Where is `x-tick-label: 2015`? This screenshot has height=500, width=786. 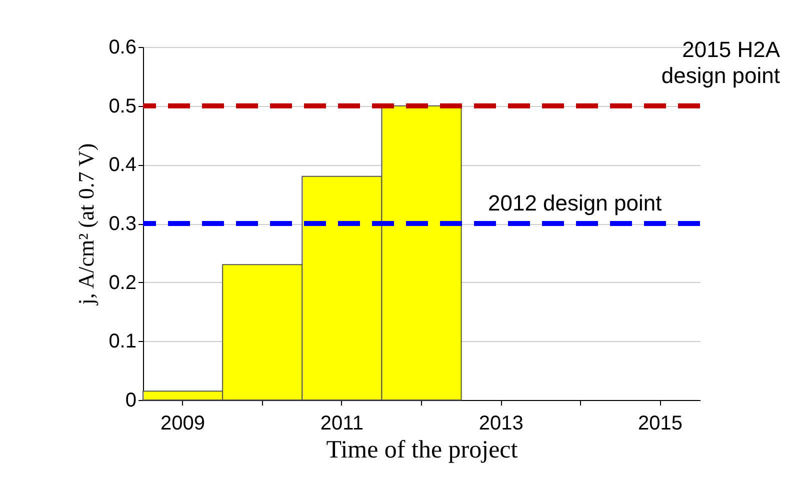
x-tick-label: 2015 is located at coordinates (660, 423).